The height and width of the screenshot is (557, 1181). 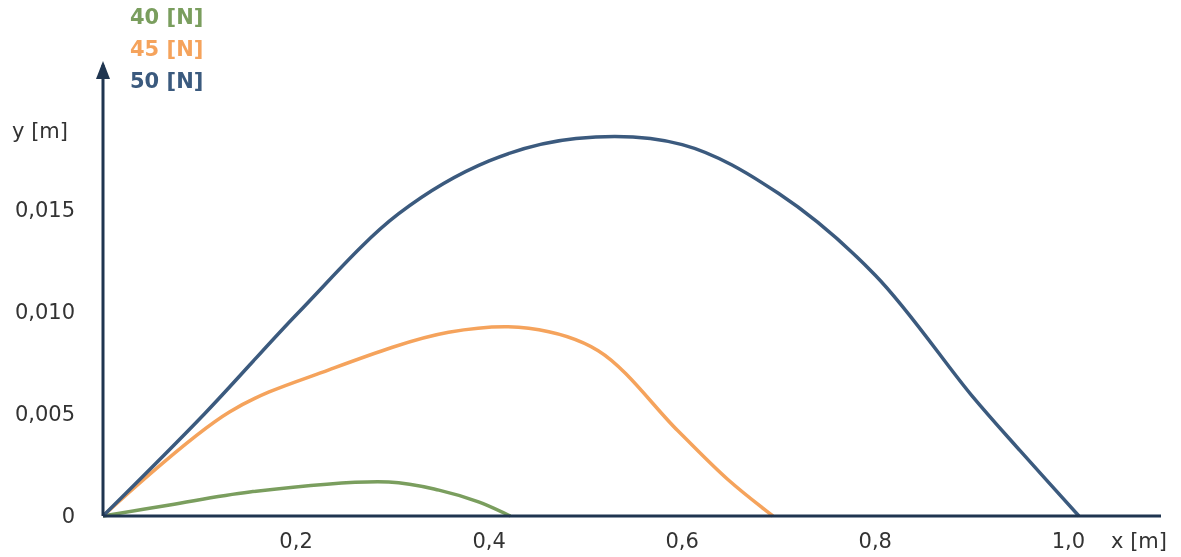 I want to click on y-tick-label: 0,015, so click(x=44, y=209).